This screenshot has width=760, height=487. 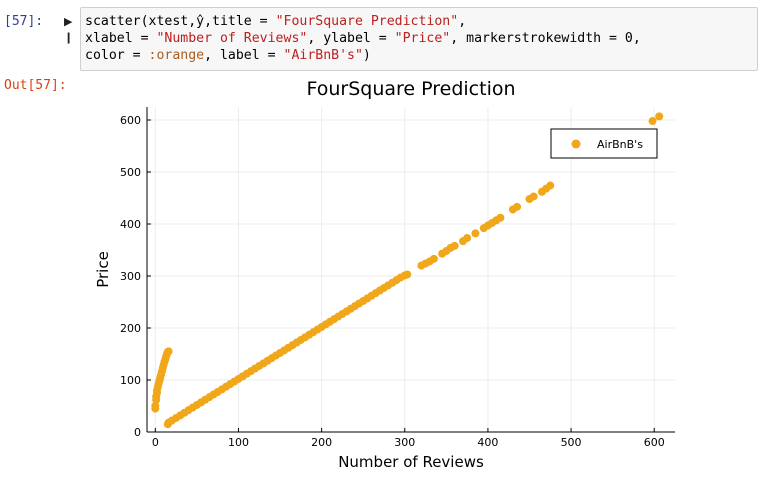 I want to click on code-token: "Number of Reviews", so click(x=232, y=38).